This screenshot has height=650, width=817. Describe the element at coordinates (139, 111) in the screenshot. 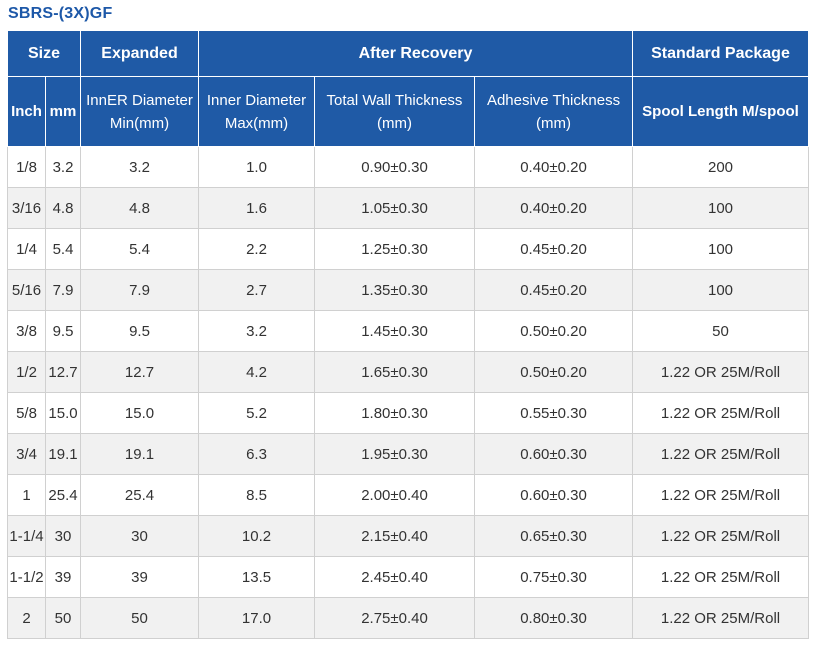

I see `inner-diameter-min-header: InnER Diameter Min(mm)` at that location.